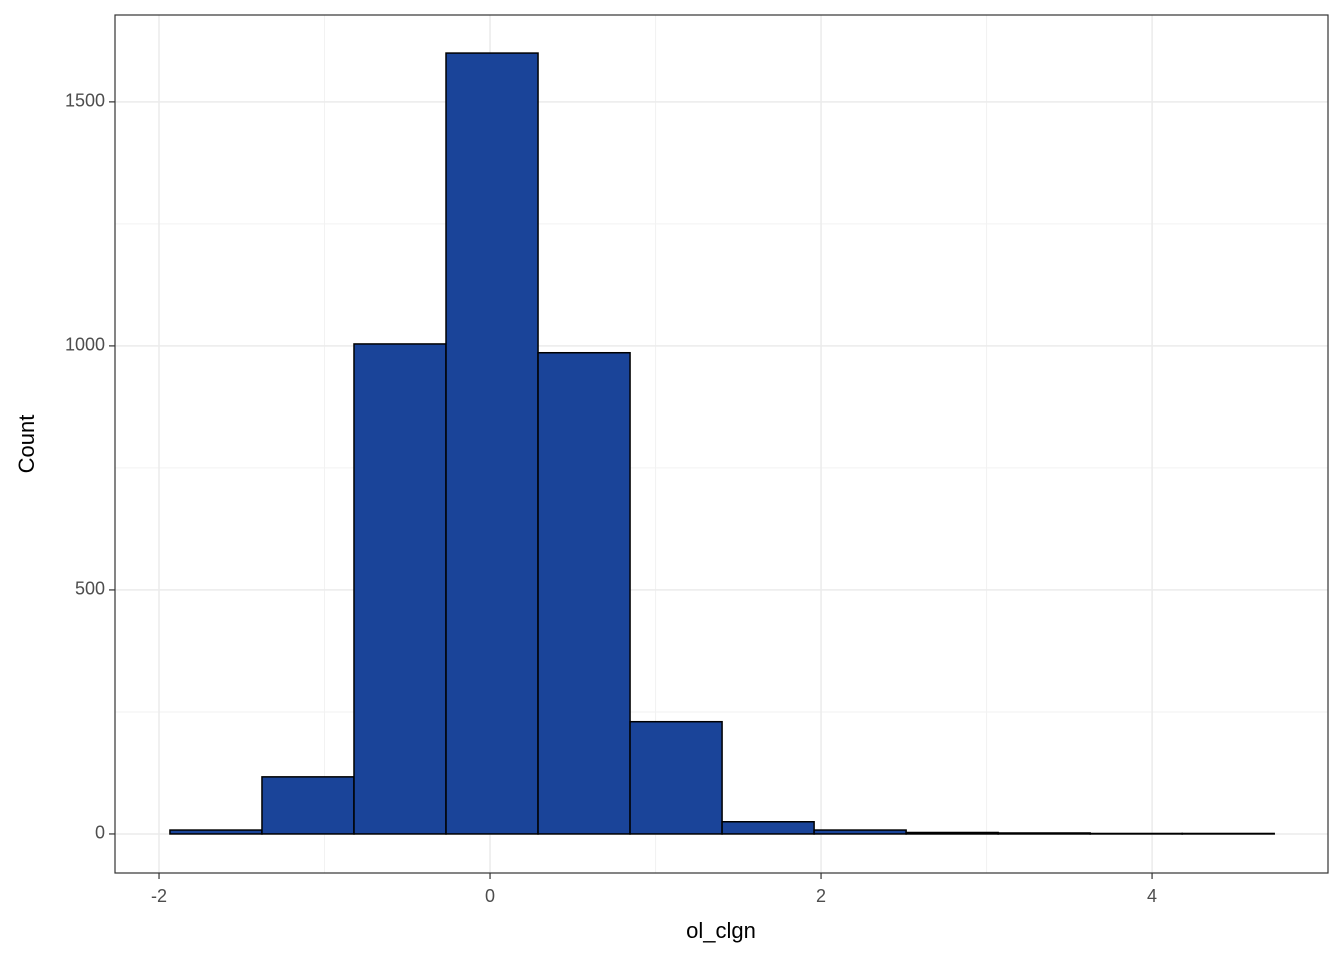 The height and width of the screenshot is (960, 1344). I want to click on x-tick-label: 0, so click(490, 896).